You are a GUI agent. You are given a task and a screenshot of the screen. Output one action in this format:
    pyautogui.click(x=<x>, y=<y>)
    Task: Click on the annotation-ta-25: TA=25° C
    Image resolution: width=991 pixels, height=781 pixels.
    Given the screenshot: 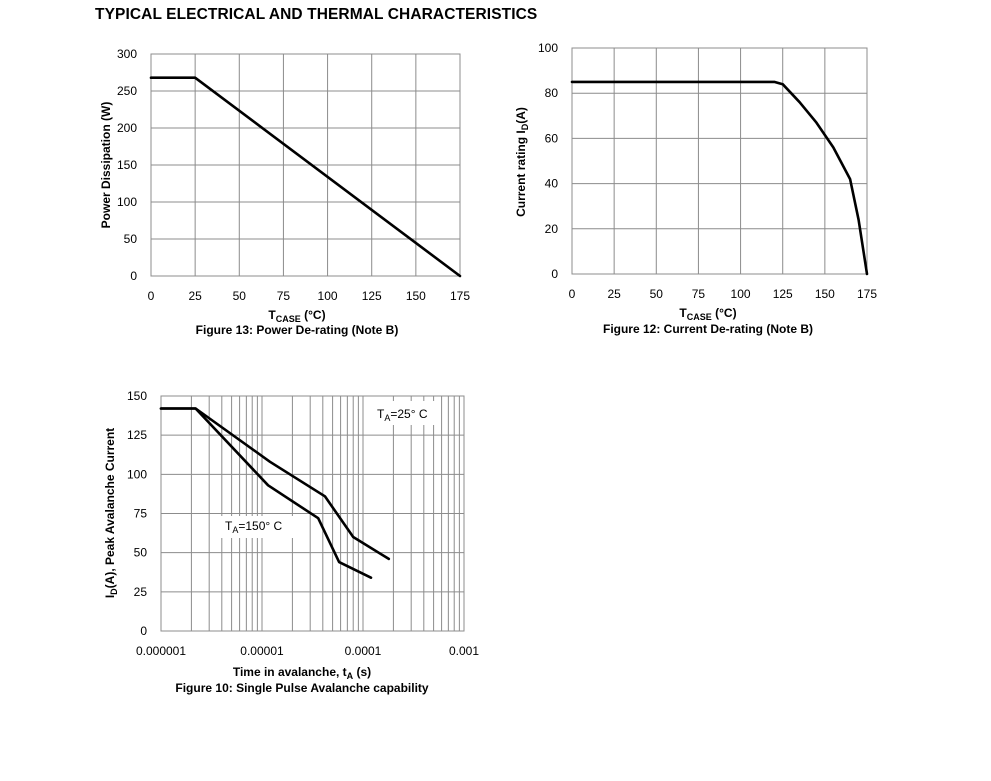 What is the action you would take?
    pyautogui.click(x=406, y=413)
    